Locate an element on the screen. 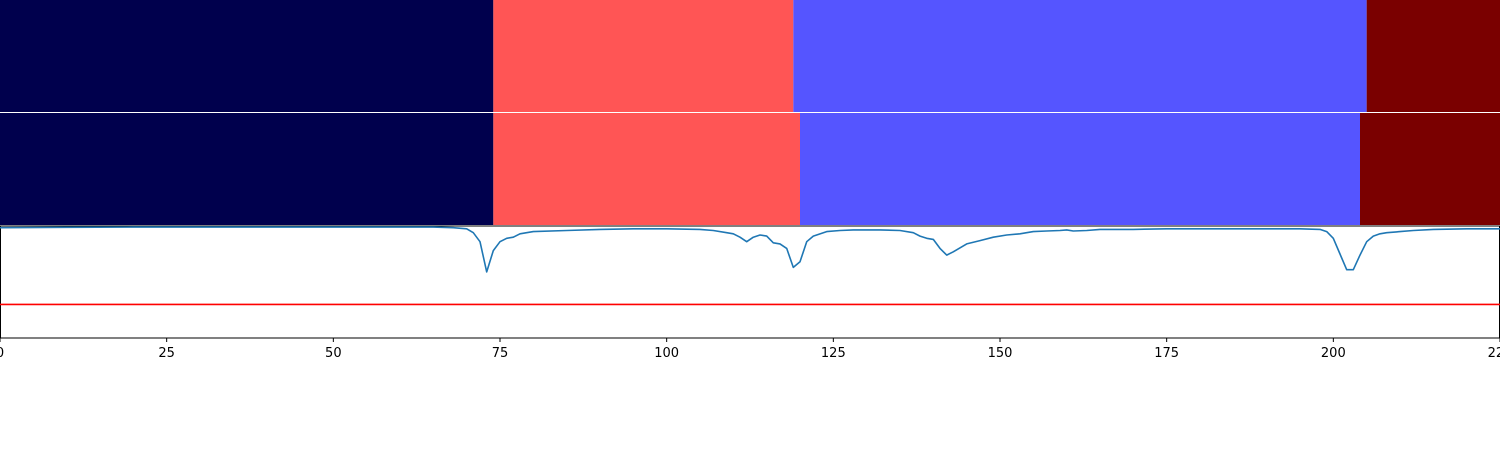 This screenshot has height=450, width=1500. x-tick-label: 50 is located at coordinates (333, 353).